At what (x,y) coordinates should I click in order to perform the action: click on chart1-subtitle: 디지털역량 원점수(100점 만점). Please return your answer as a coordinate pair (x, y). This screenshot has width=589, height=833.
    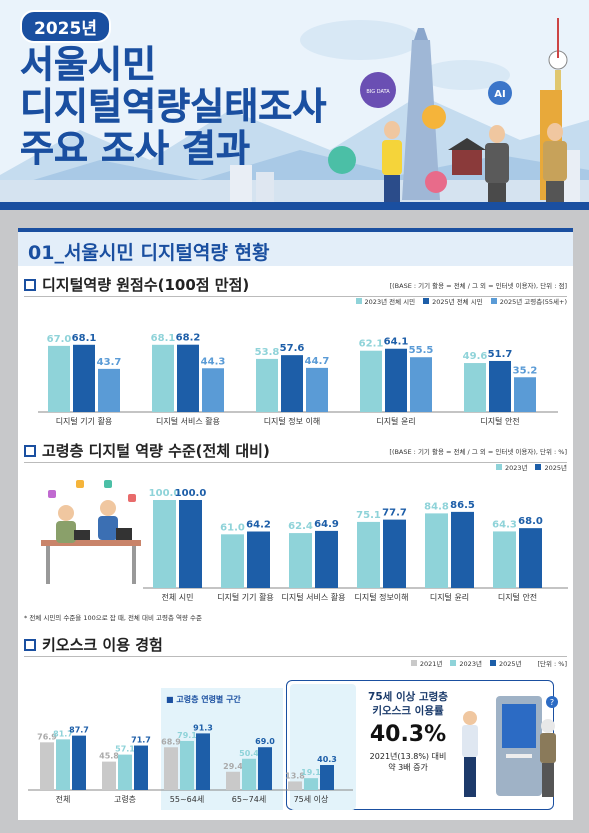
    Looking at the image, I should click on (146, 285).